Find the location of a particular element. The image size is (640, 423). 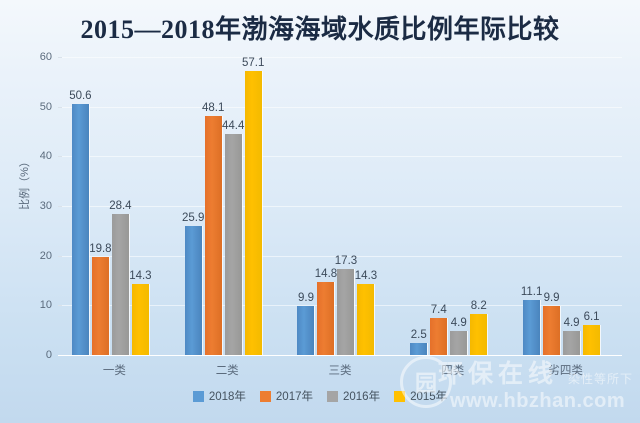

bar-value-label: 8.2 is located at coordinates (478, 306).